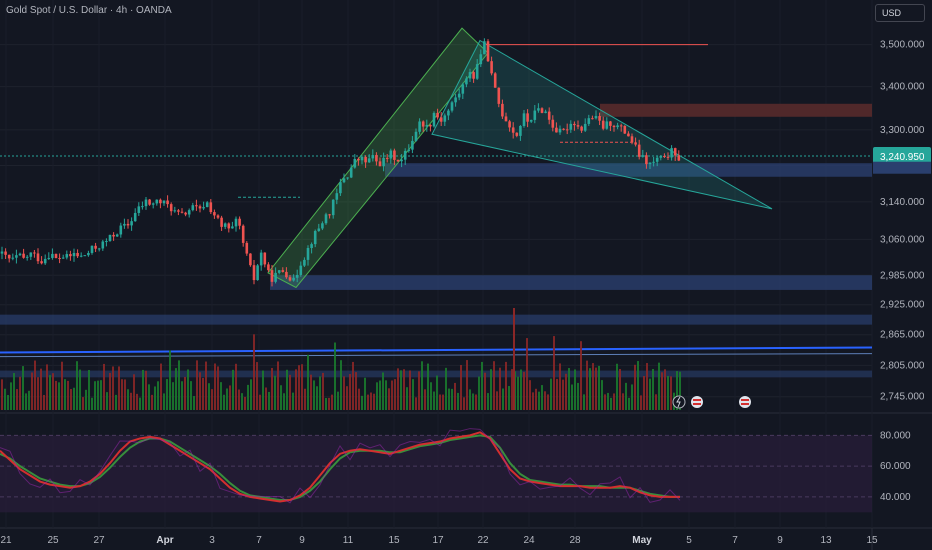 The width and height of the screenshot is (932, 550). Describe the element at coordinates (164, 540) in the screenshot. I see `time-tick-label: Apr` at that location.